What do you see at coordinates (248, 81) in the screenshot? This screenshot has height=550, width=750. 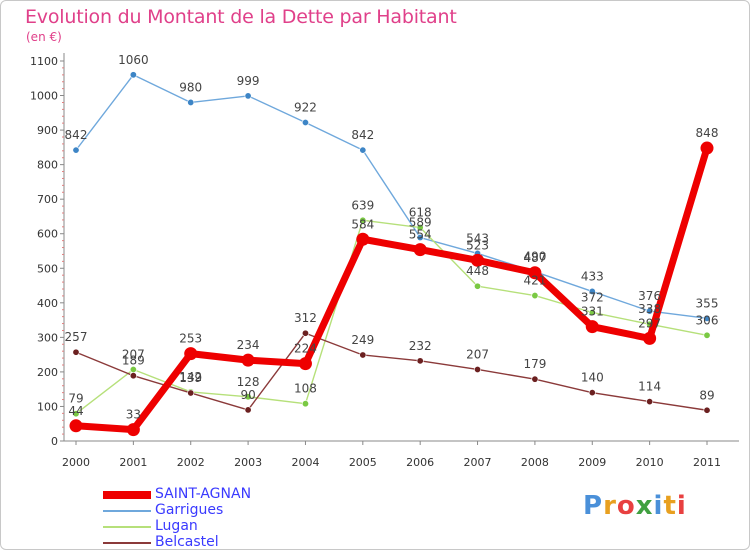 I see `data-label-garrigues: 999` at bounding box center [248, 81].